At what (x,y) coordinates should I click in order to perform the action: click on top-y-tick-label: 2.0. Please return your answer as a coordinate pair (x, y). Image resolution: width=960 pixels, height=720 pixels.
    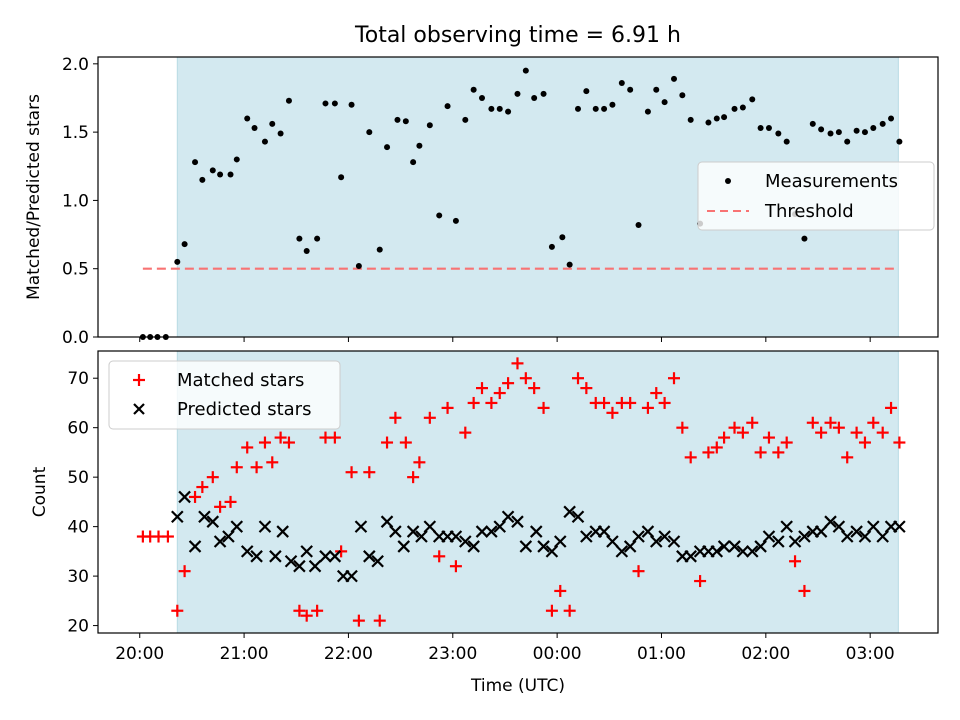
    Looking at the image, I should click on (75, 65).